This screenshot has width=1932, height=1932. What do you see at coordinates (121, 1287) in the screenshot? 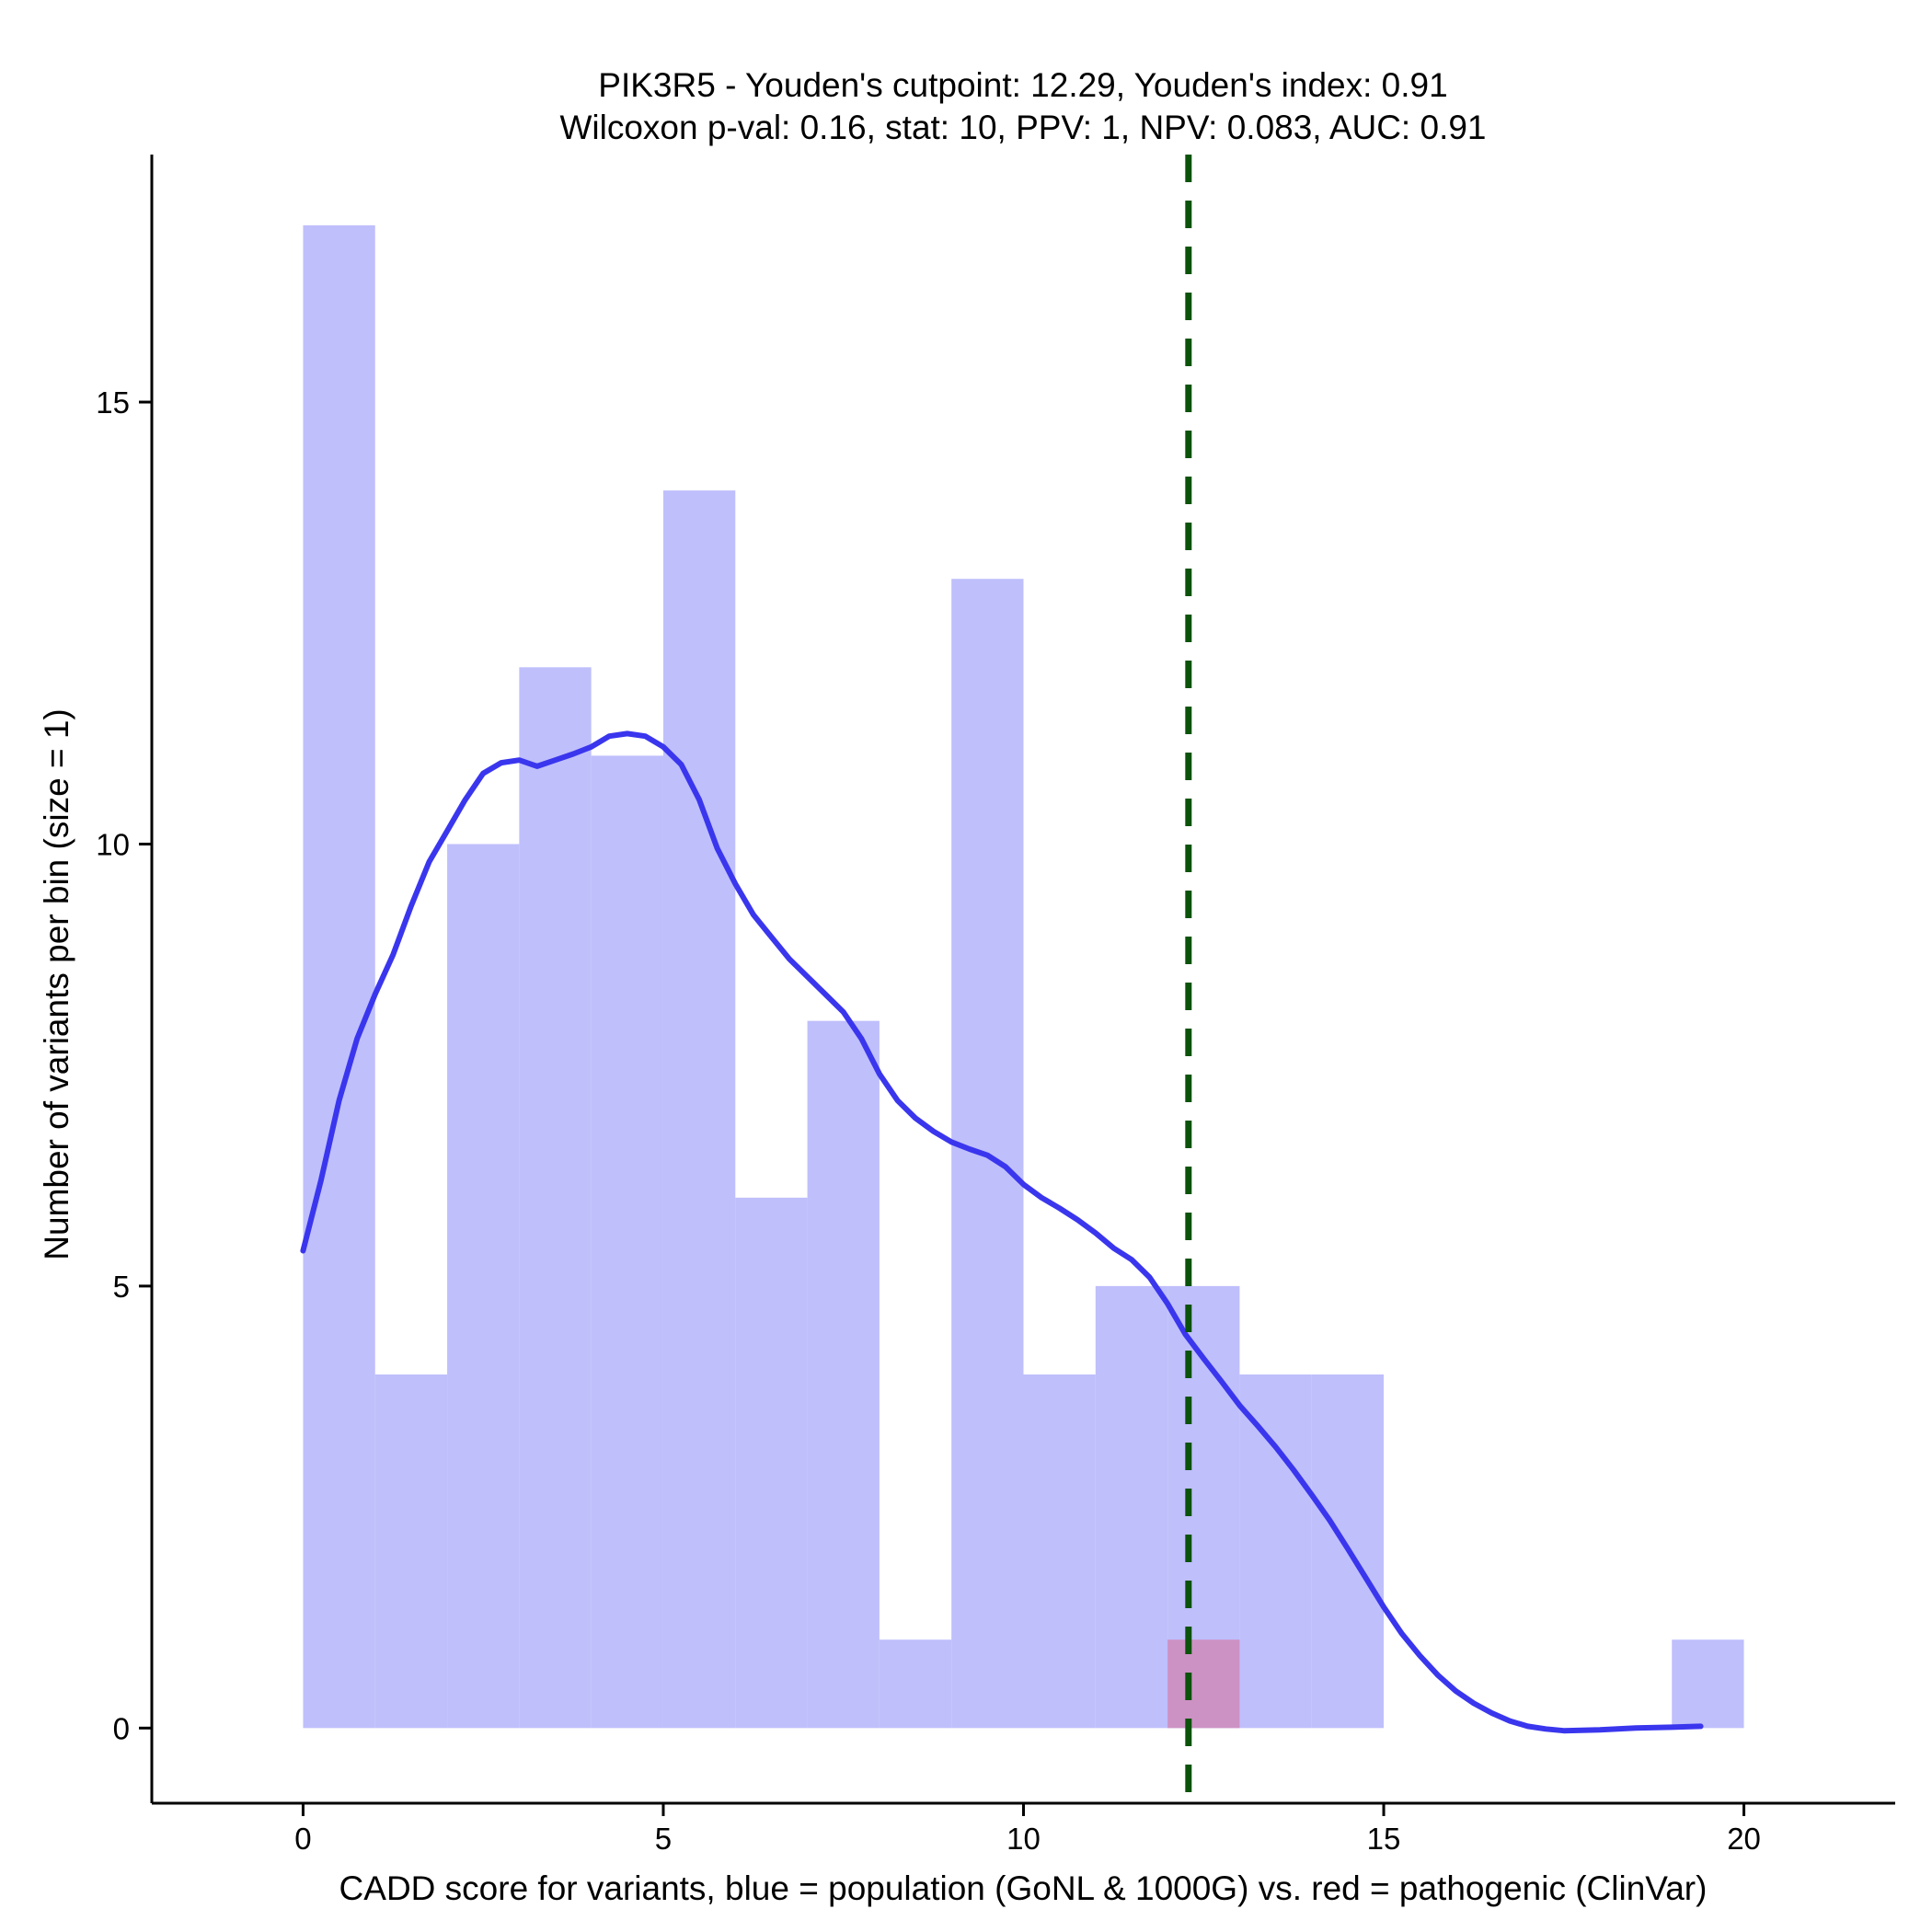
I see `y-tick-label-5: 5` at bounding box center [121, 1287].